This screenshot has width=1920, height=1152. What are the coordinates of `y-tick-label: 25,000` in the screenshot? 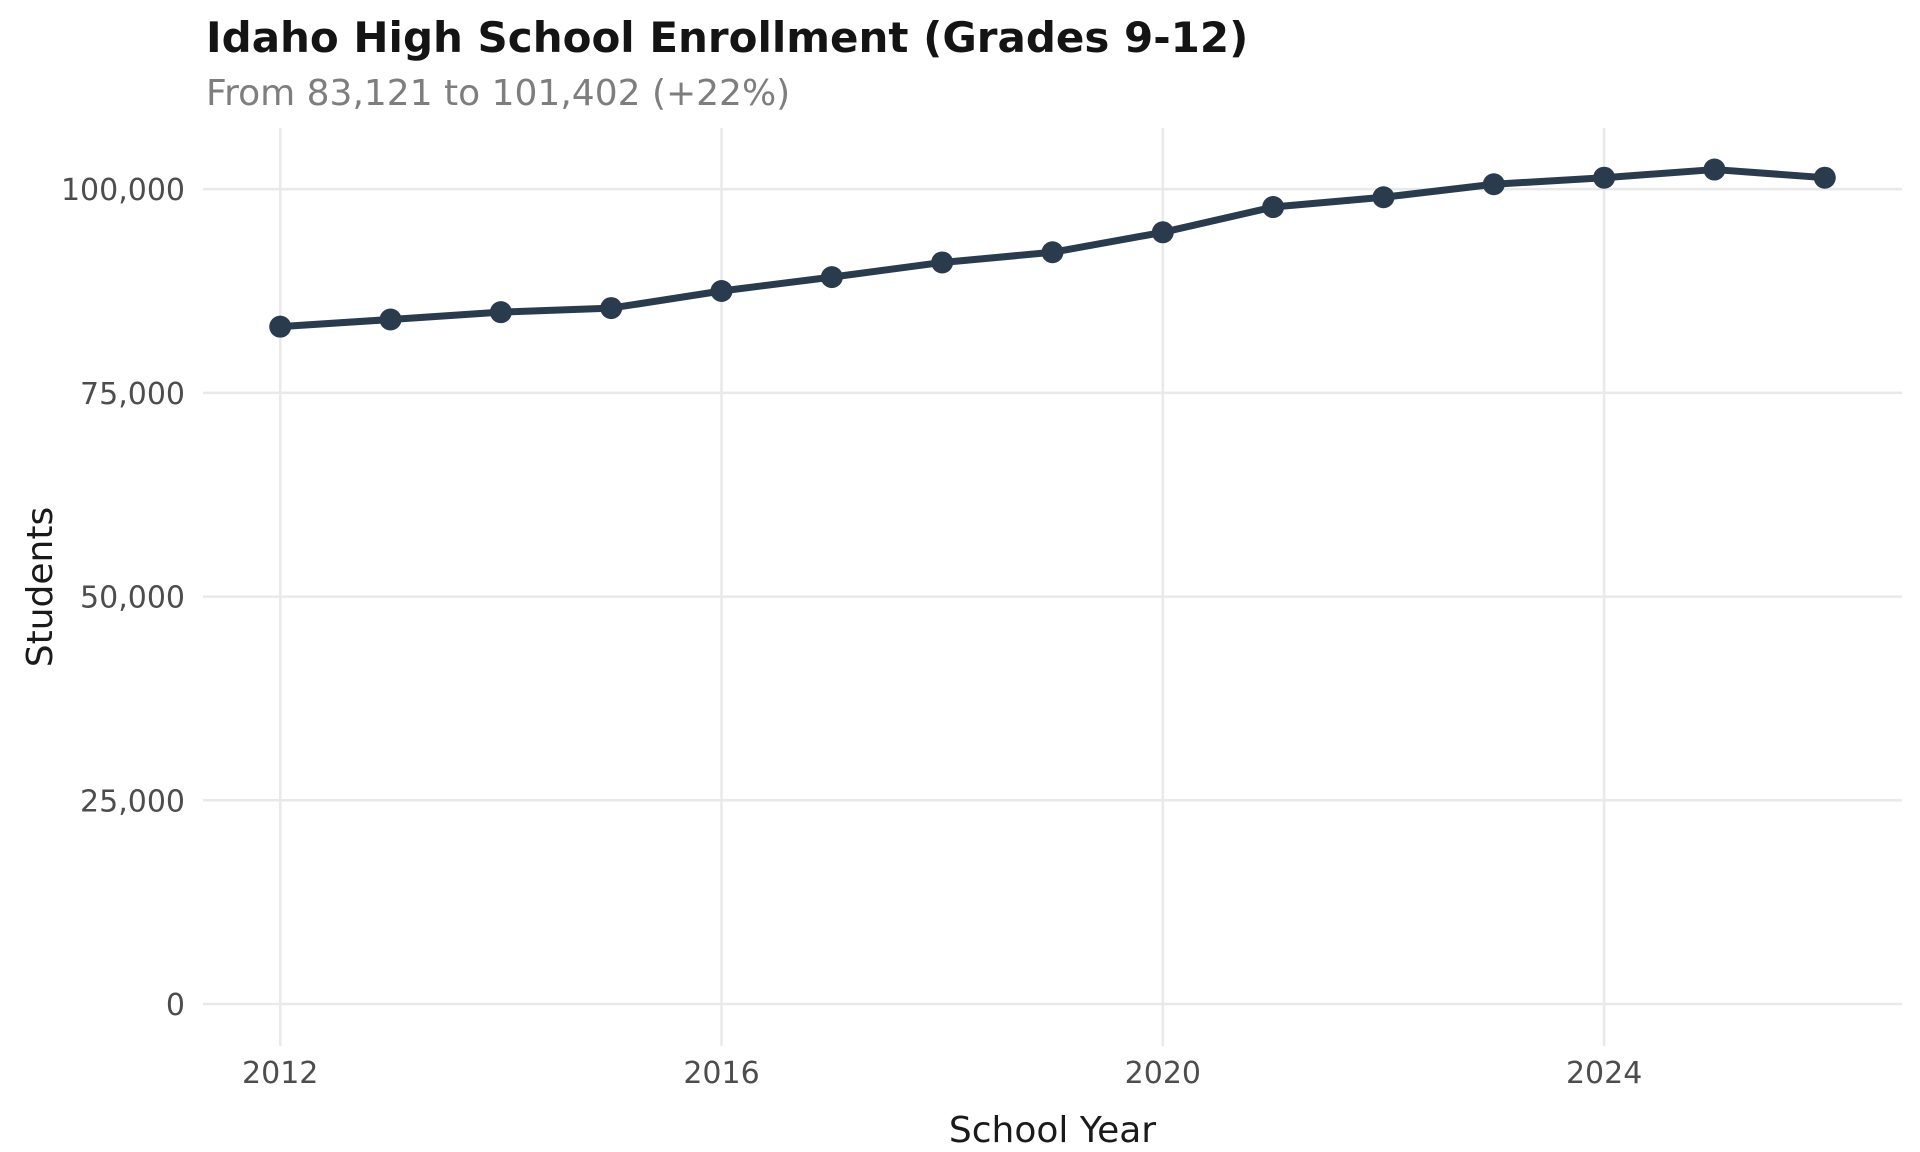 It's located at (132, 801).